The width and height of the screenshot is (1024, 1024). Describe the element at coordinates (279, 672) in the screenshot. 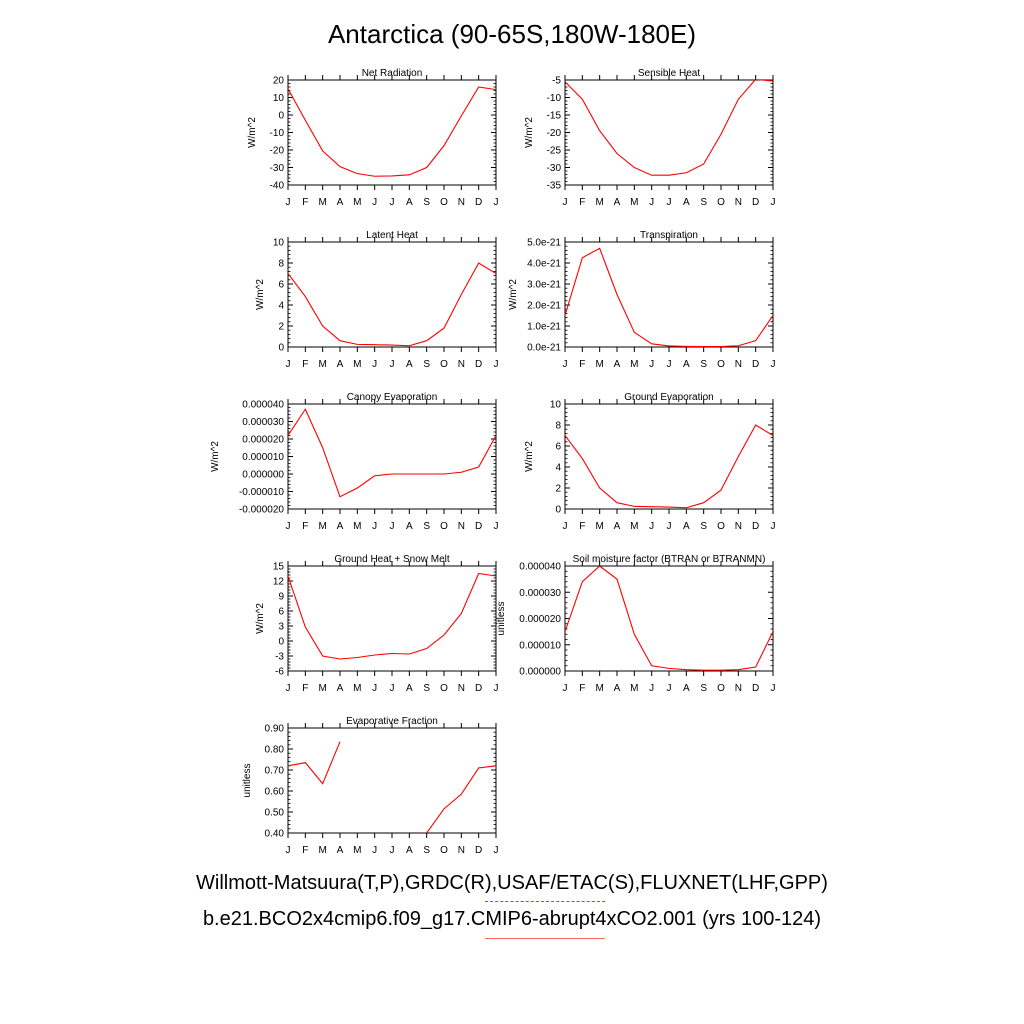

I see `y-tick-label: -6` at that location.